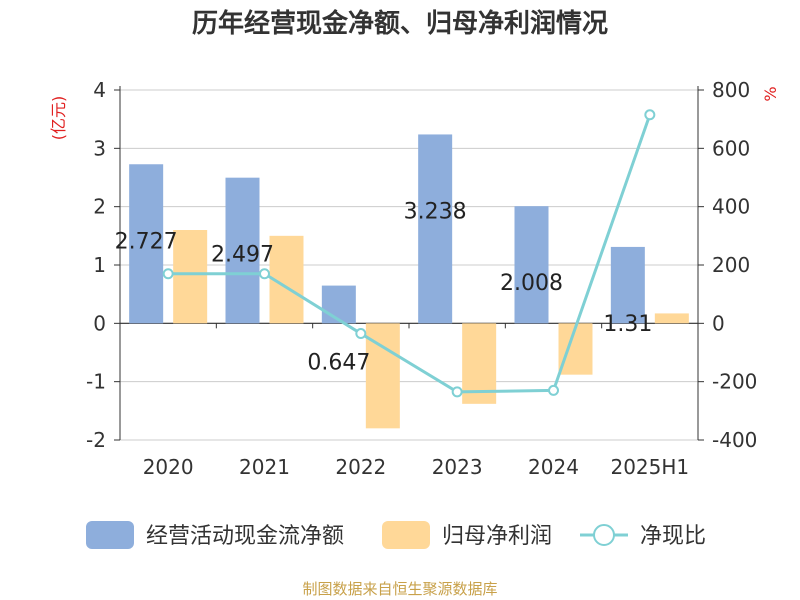 The image size is (800, 600). Describe the element at coordinates (497, 536) in the screenshot. I see `legend-label-profit: 归母净利润` at that location.